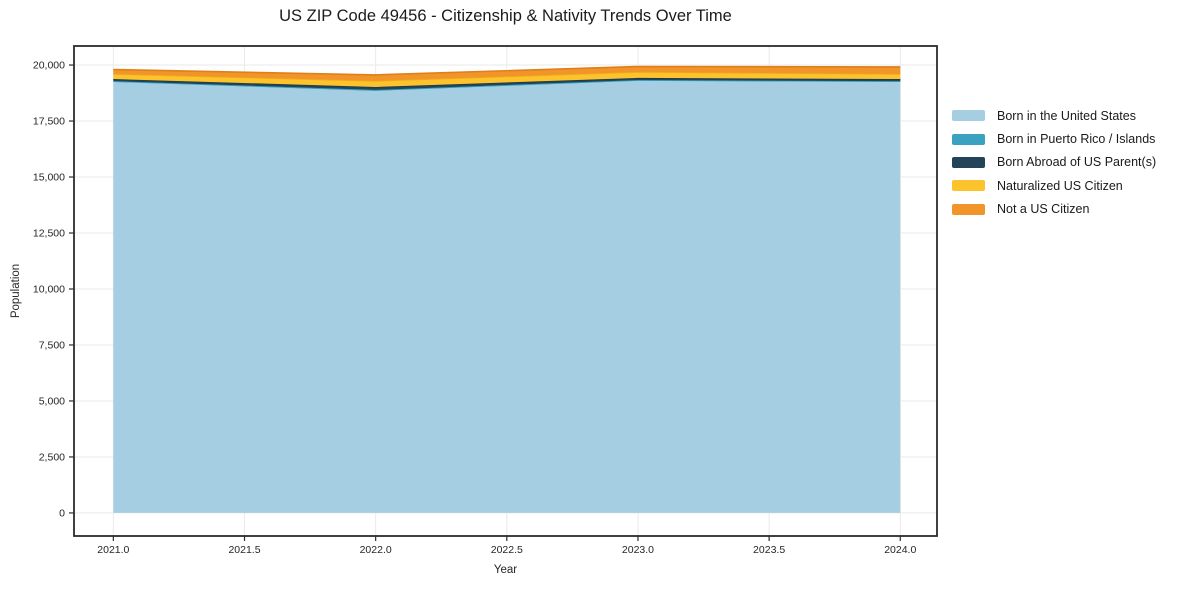 The width and height of the screenshot is (1189, 590). Describe the element at coordinates (1076, 139) in the screenshot. I see `legend-label: Born in Puerto Rico / Islands` at that location.